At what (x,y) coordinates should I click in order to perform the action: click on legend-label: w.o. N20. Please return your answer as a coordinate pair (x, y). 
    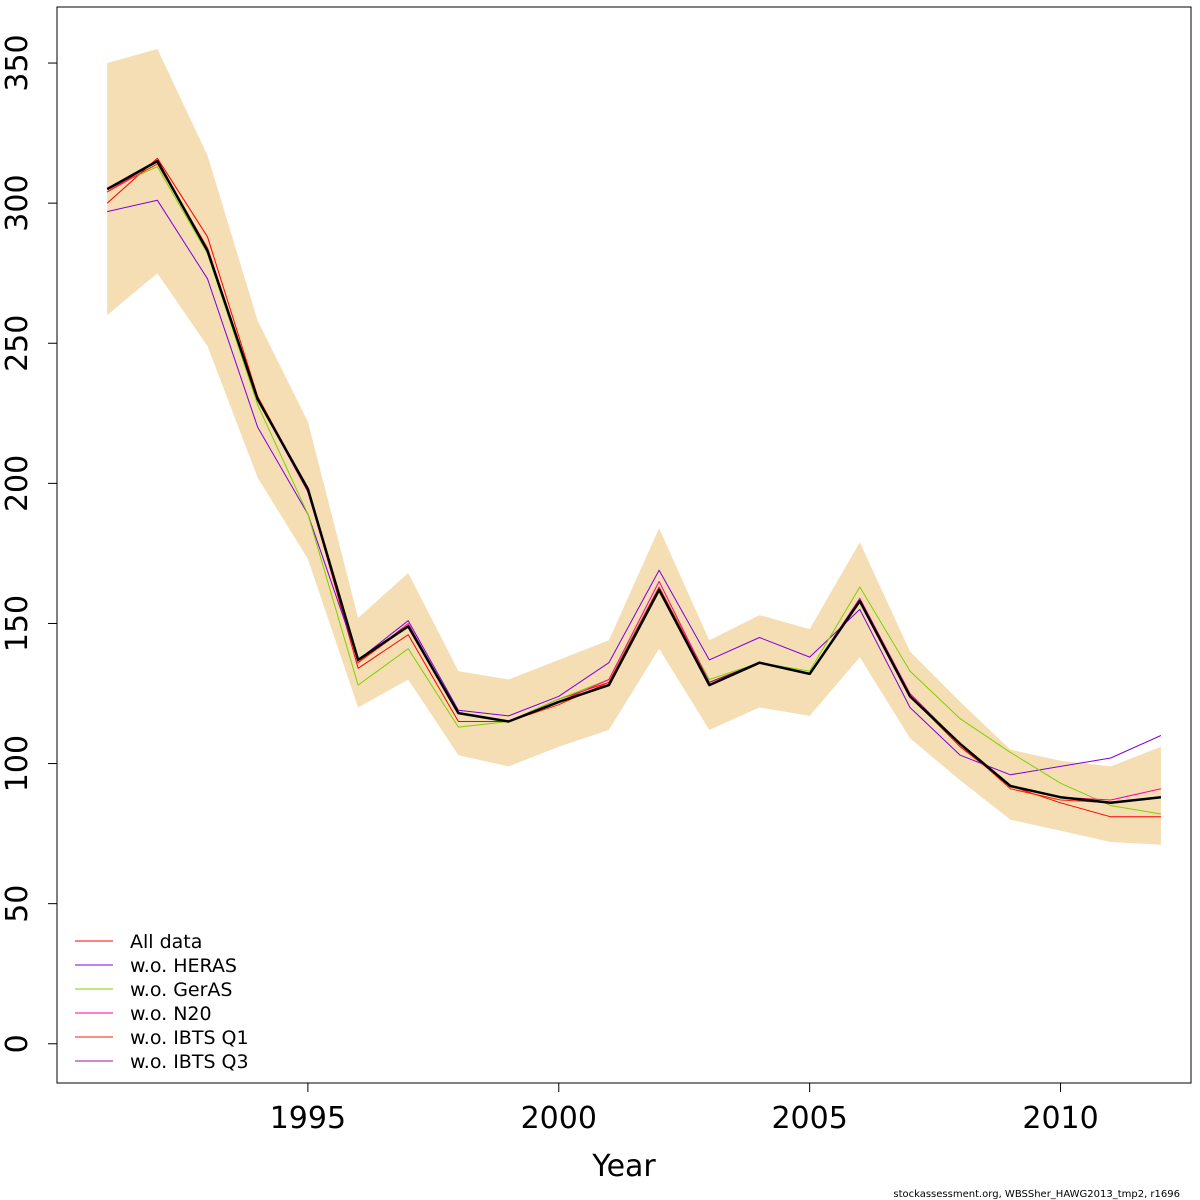
    Looking at the image, I should click on (171, 1014).